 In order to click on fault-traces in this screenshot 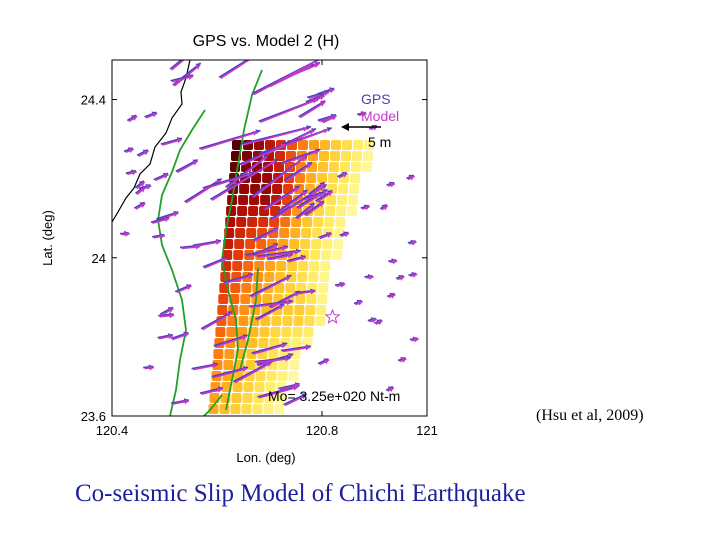, I will do `click(210, 242)`.